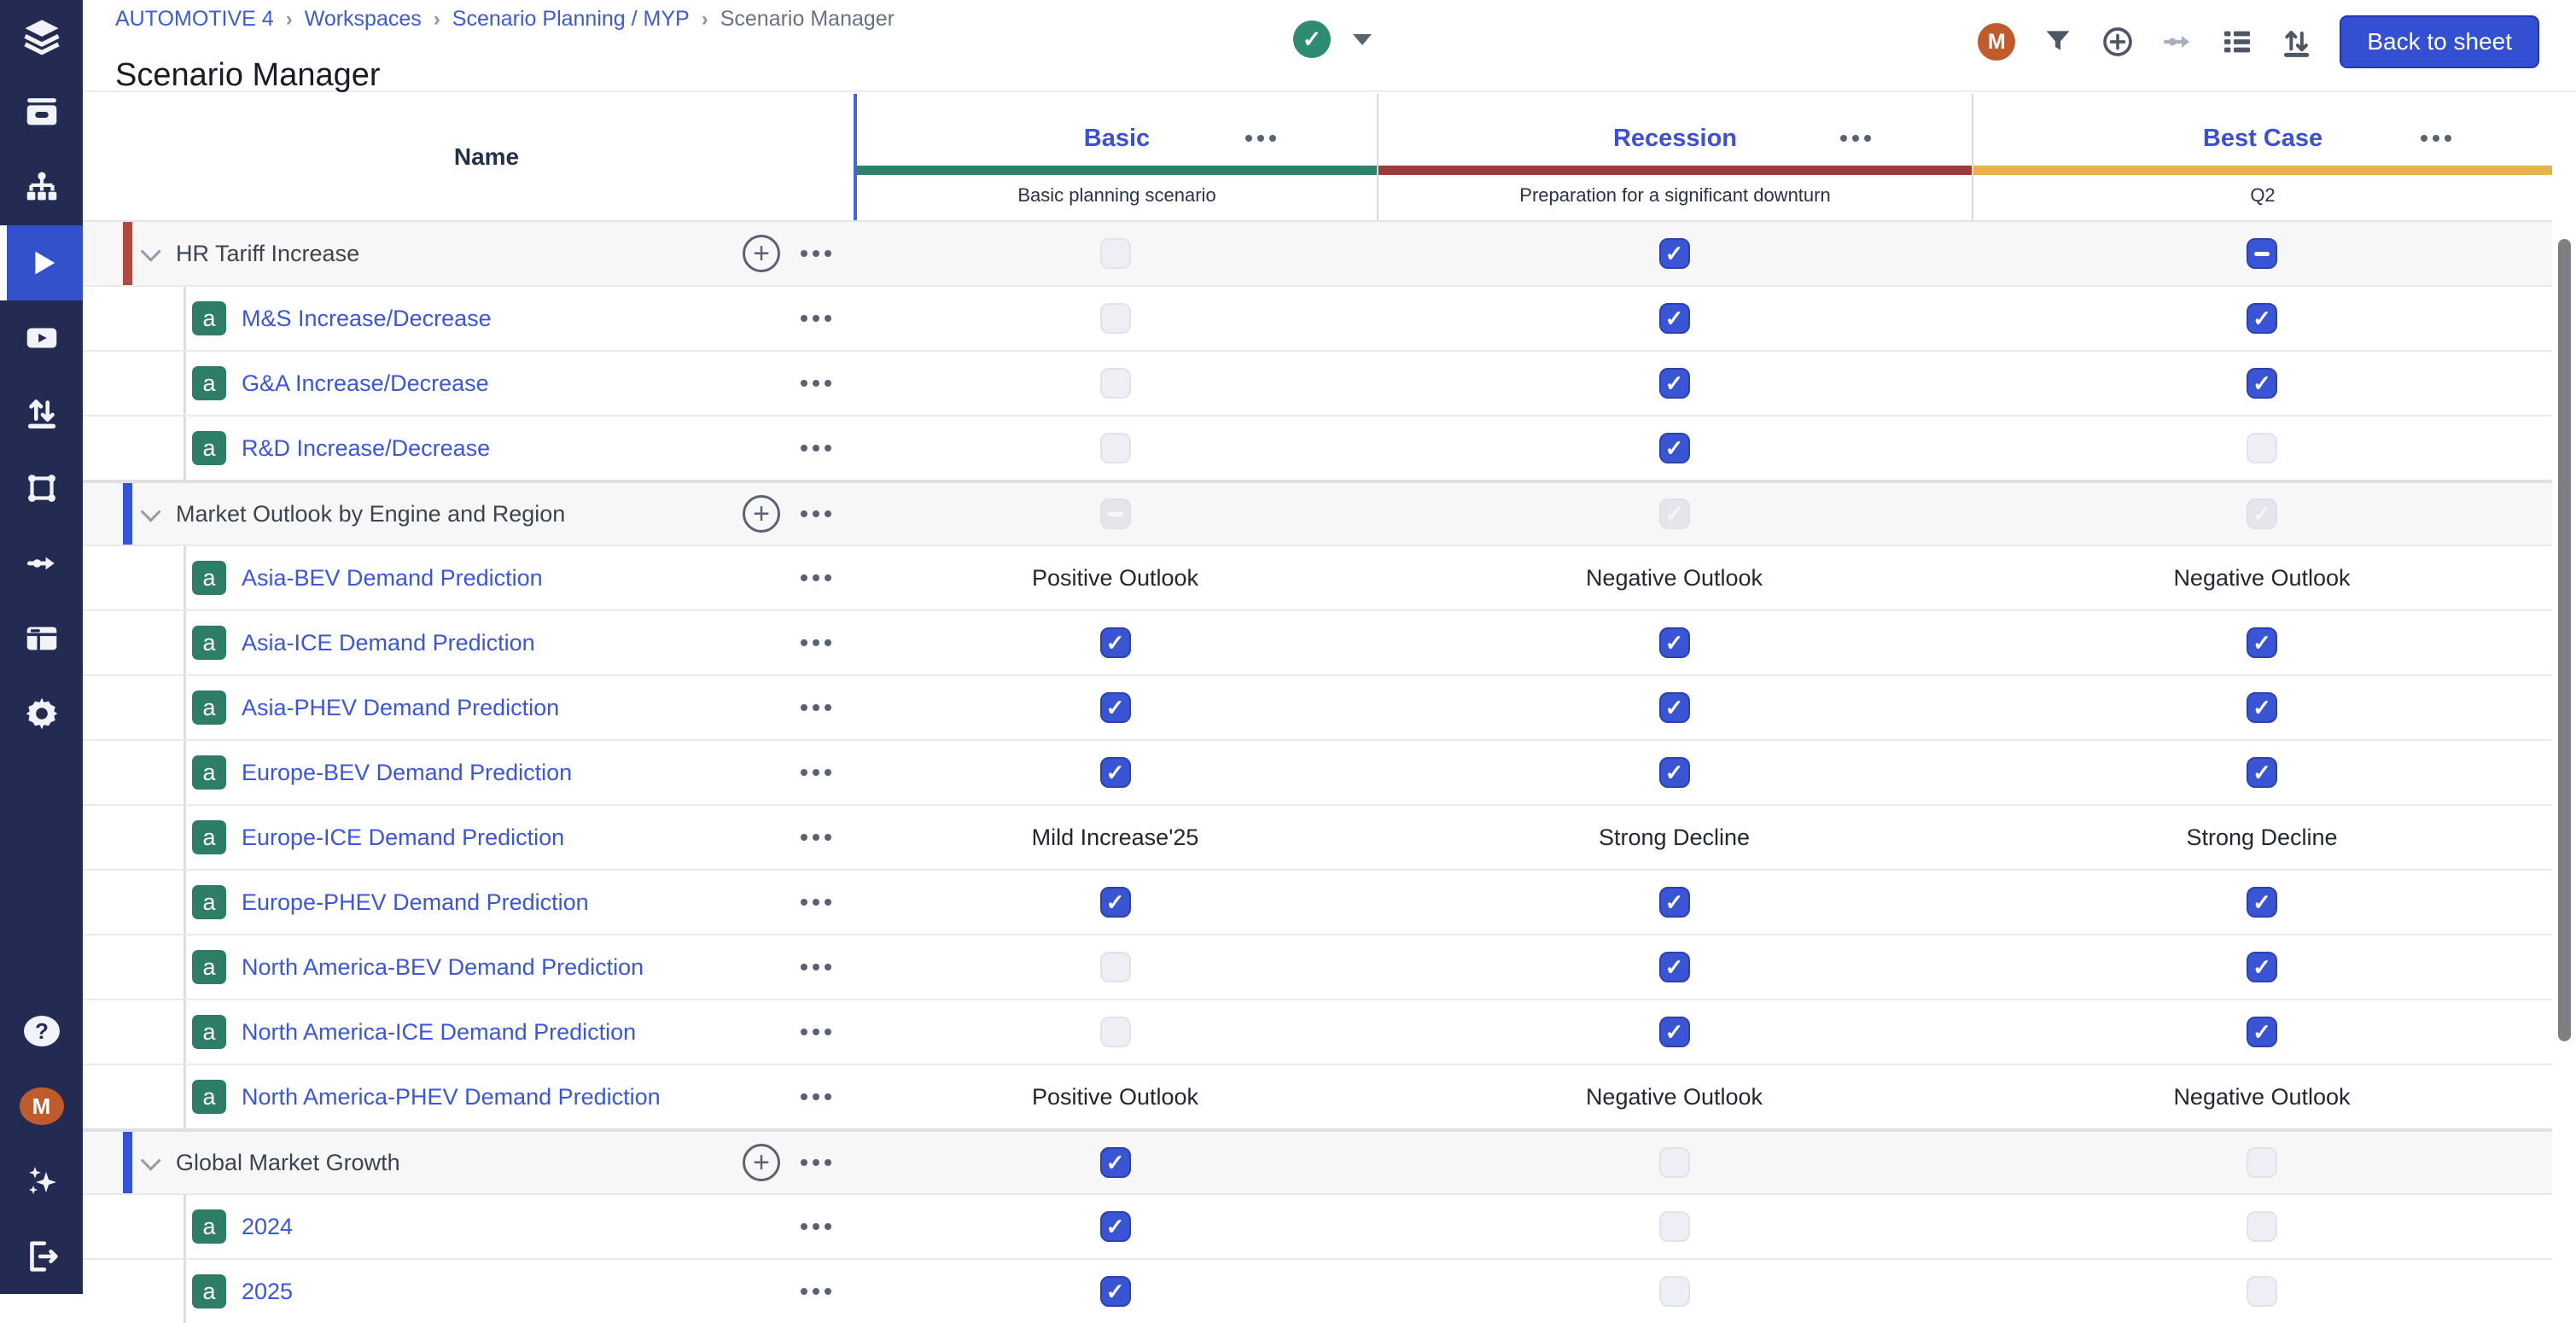  I want to click on variant-value: Mild Increase'25, so click(1115, 837).